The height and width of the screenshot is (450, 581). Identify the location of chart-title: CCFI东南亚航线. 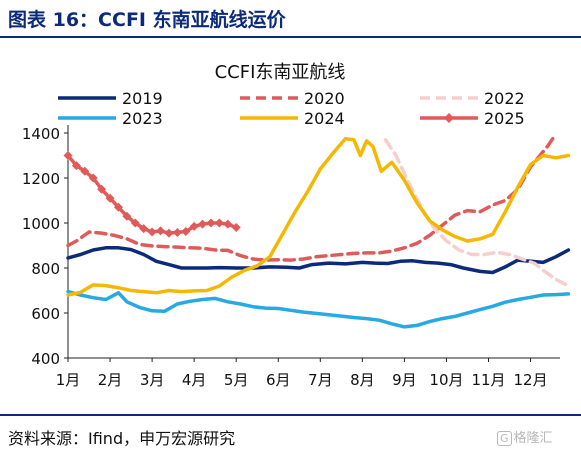
(280, 72).